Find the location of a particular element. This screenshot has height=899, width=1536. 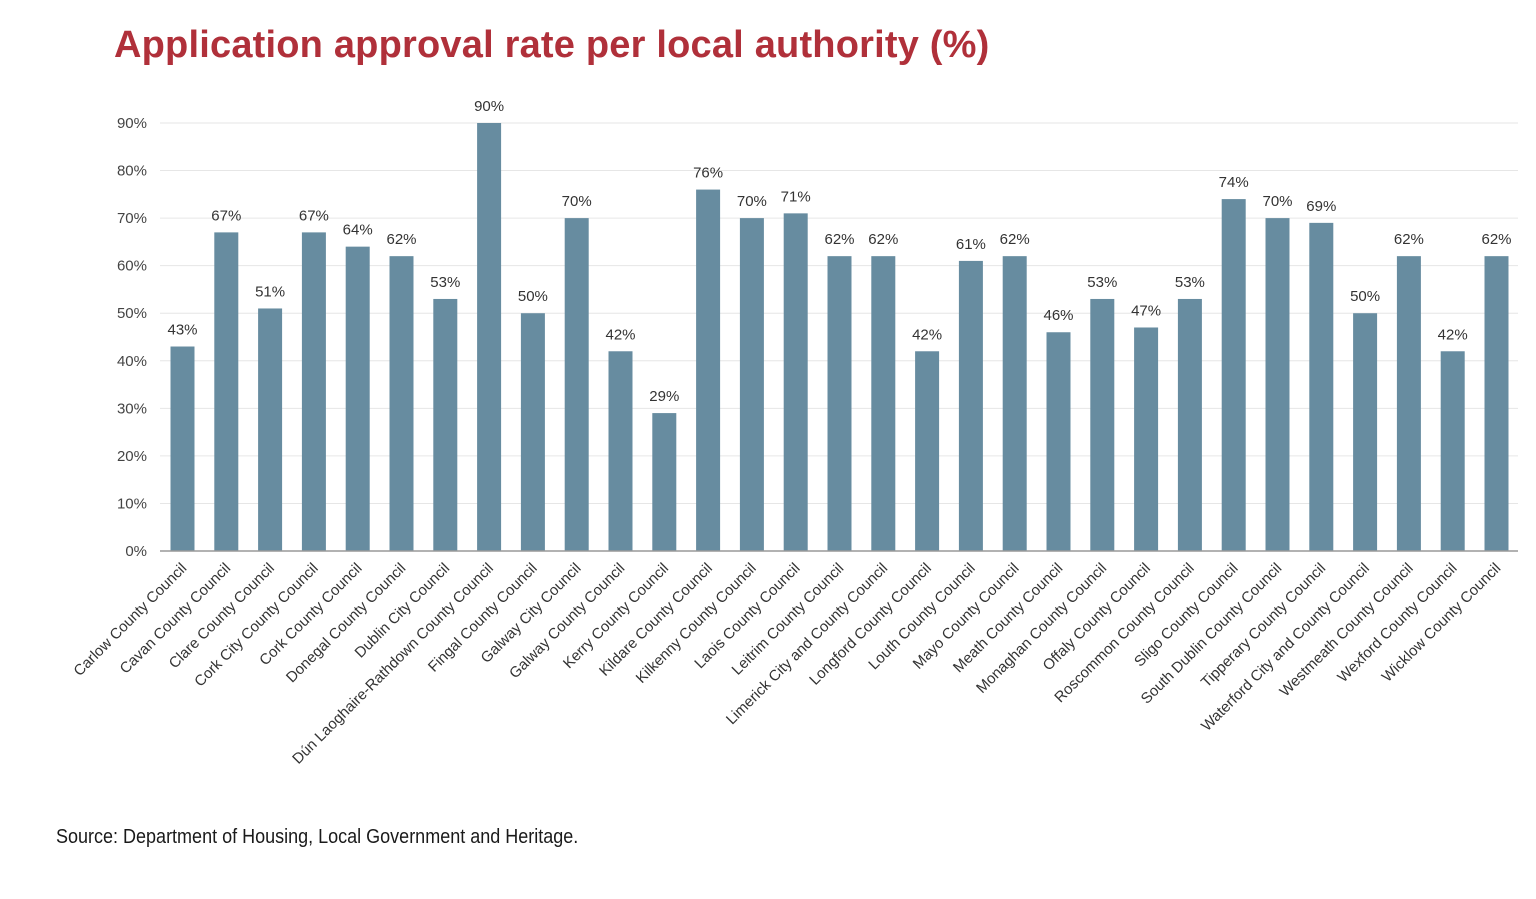

value-label: 69% is located at coordinates (1321, 206).